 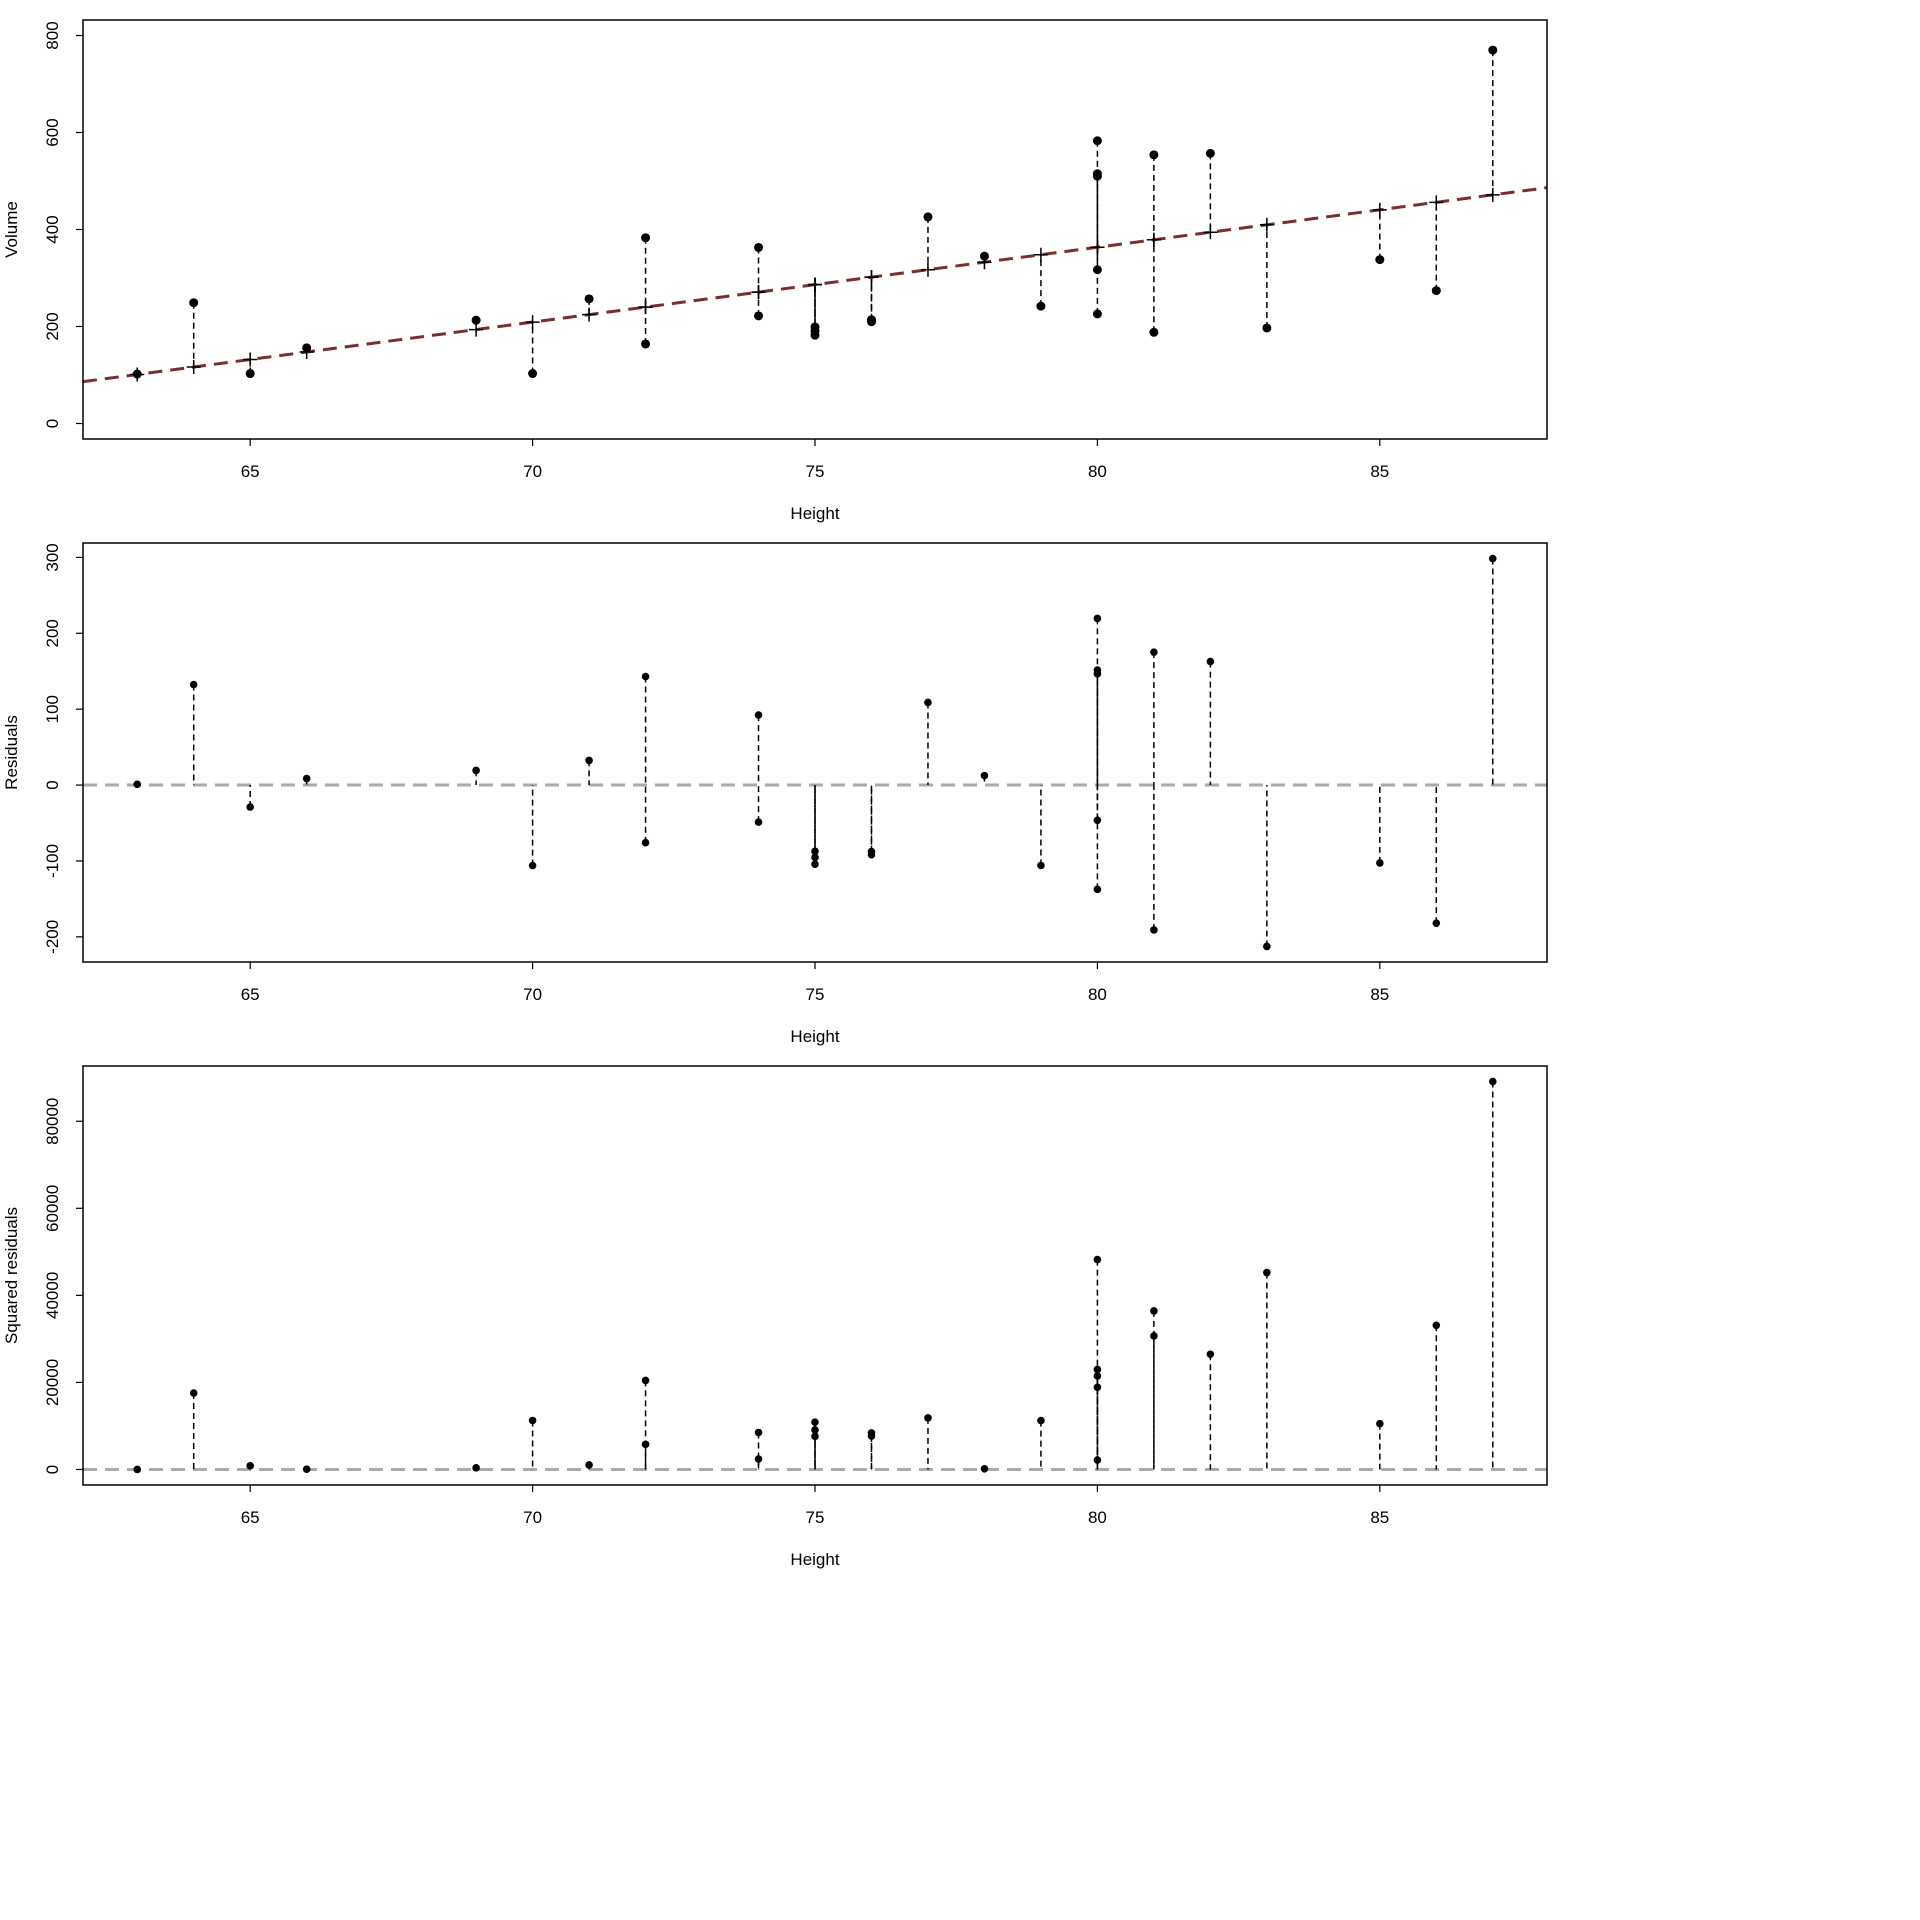 What do you see at coordinates (11, 752) in the screenshot?
I see `y-axis-label: Residuals` at bounding box center [11, 752].